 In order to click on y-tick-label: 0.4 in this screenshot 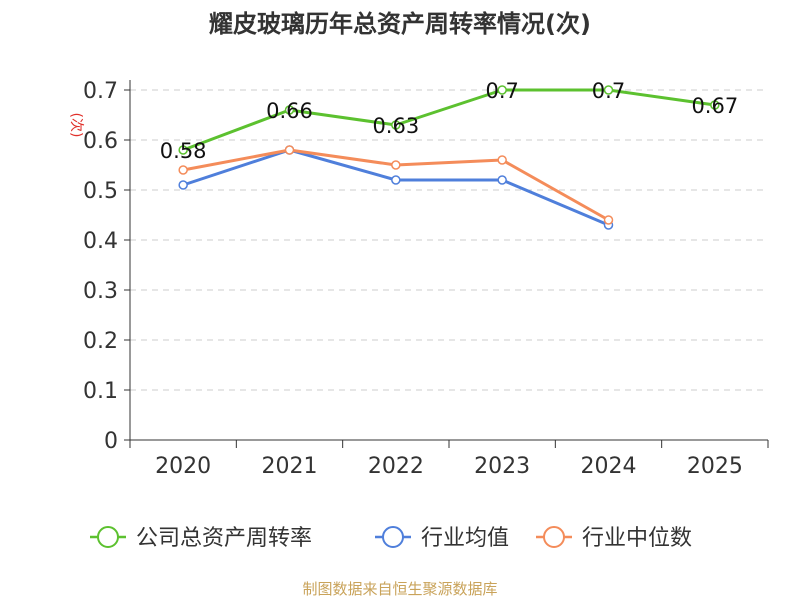, I will do `click(100, 241)`.